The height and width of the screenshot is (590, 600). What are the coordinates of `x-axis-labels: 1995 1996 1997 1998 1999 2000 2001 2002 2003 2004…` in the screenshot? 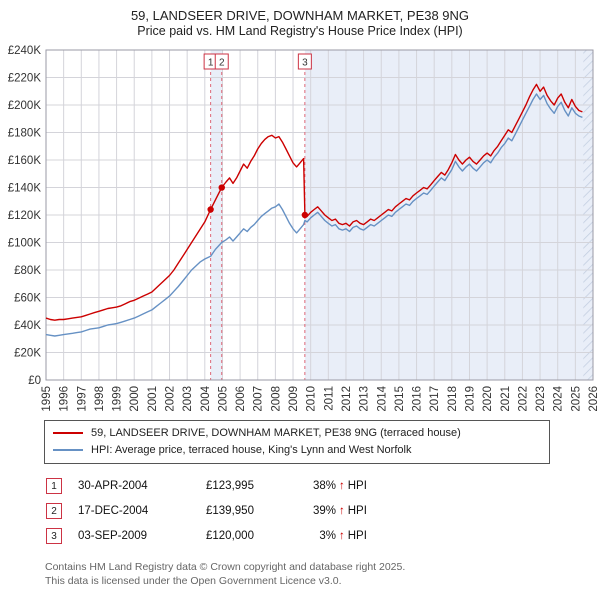 It's located at (320, 398).